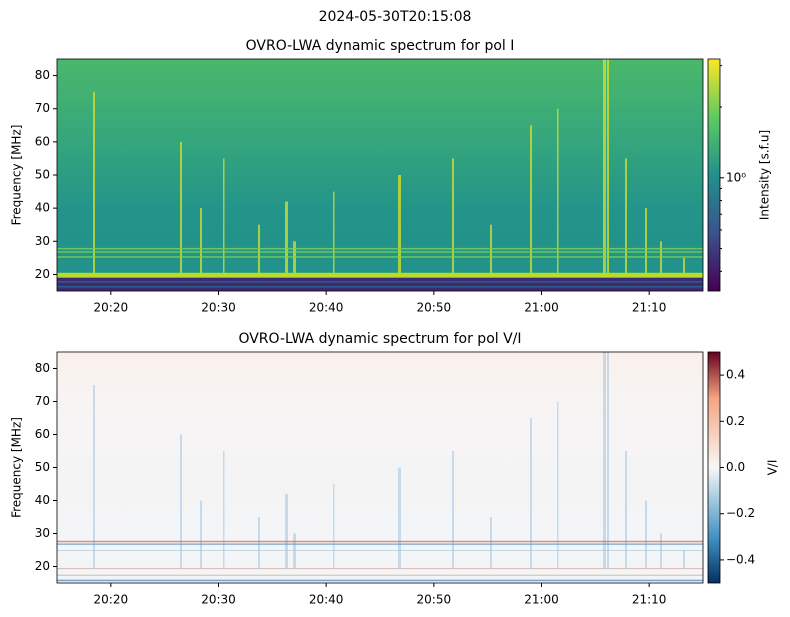 This screenshot has height=617, width=790. Describe the element at coordinates (379, 339) in the screenshot. I see `axes-title: OVRO-LWA dynamic spectrum for pol V/I` at that location.